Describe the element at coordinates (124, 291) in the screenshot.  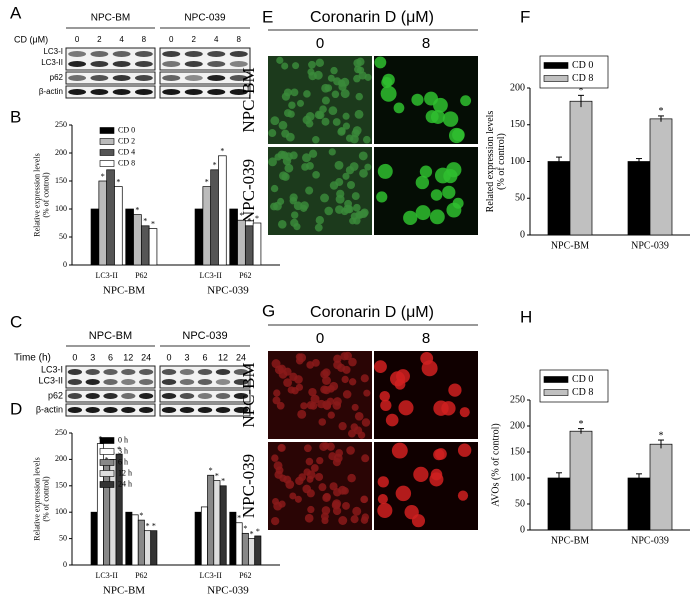
I see `group-label: NPC-BM` at that location.